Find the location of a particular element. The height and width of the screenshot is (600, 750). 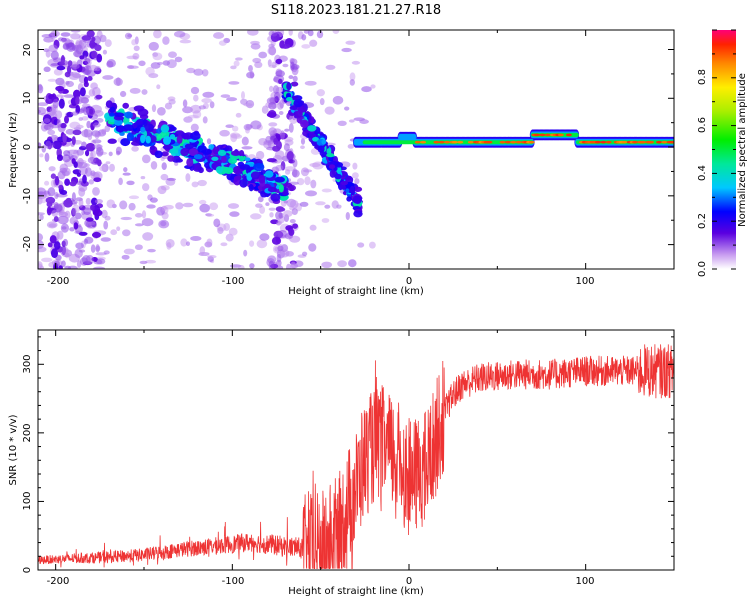

spectrogram-ytick-label: 0 is located at coordinates (27, 147).